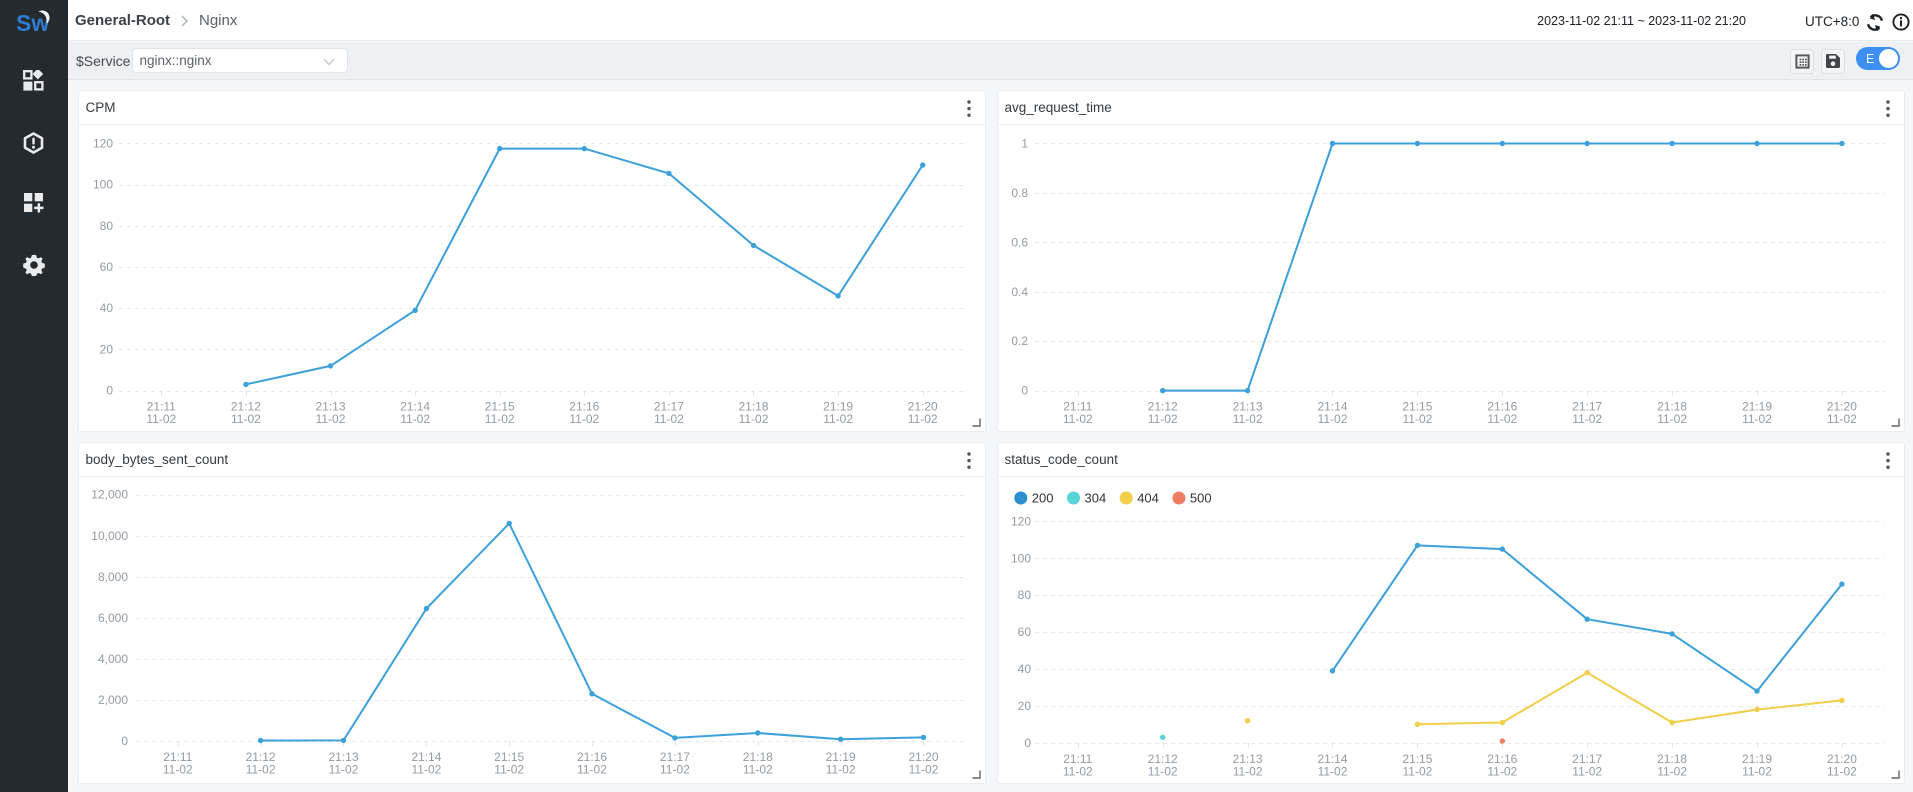 The height and width of the screenshot is (792, 1913). Describe the element at coordinates (109, 495) in the screenshot. I see `svg-text: 12,000` at that location.